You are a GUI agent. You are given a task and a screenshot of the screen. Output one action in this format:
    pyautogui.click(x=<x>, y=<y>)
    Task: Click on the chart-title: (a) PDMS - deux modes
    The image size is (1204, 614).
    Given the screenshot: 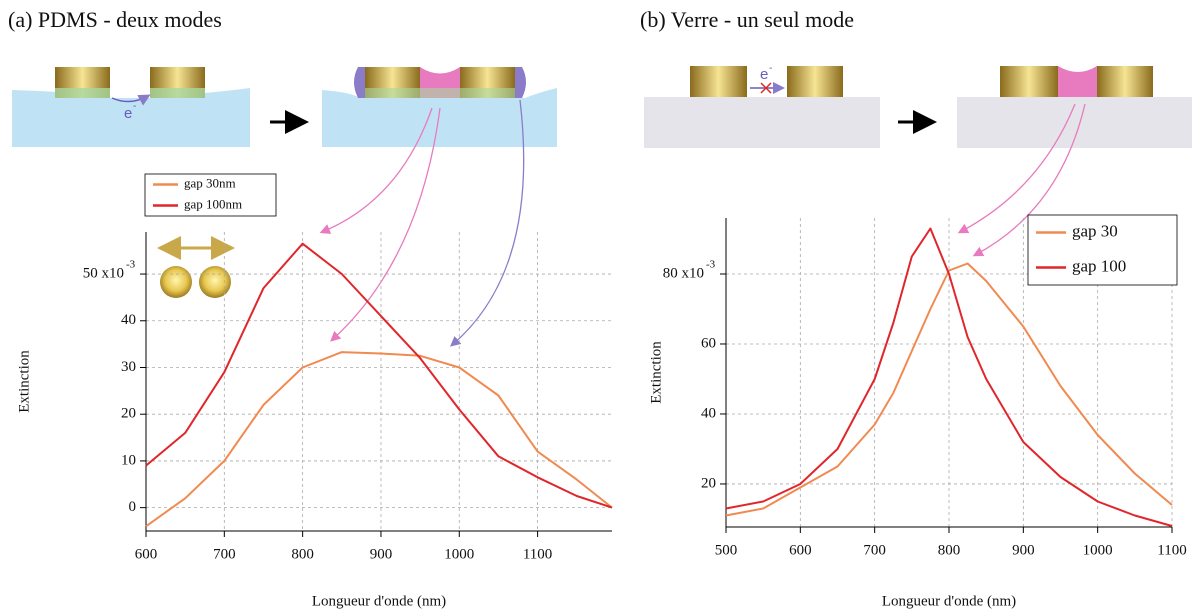 What is the action you would take?
    pyautogui.click(x=115, y=19)
    